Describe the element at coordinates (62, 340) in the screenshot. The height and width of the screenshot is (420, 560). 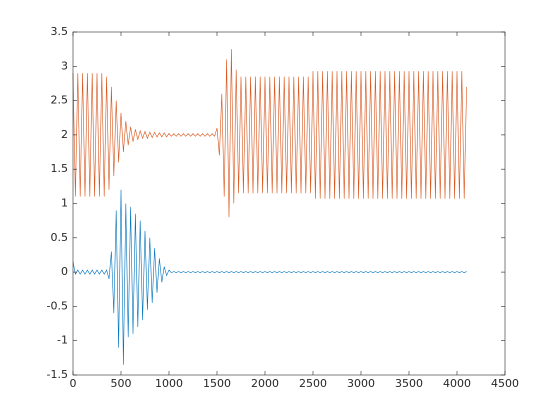
I see `y-tick-label: -1` at that location.